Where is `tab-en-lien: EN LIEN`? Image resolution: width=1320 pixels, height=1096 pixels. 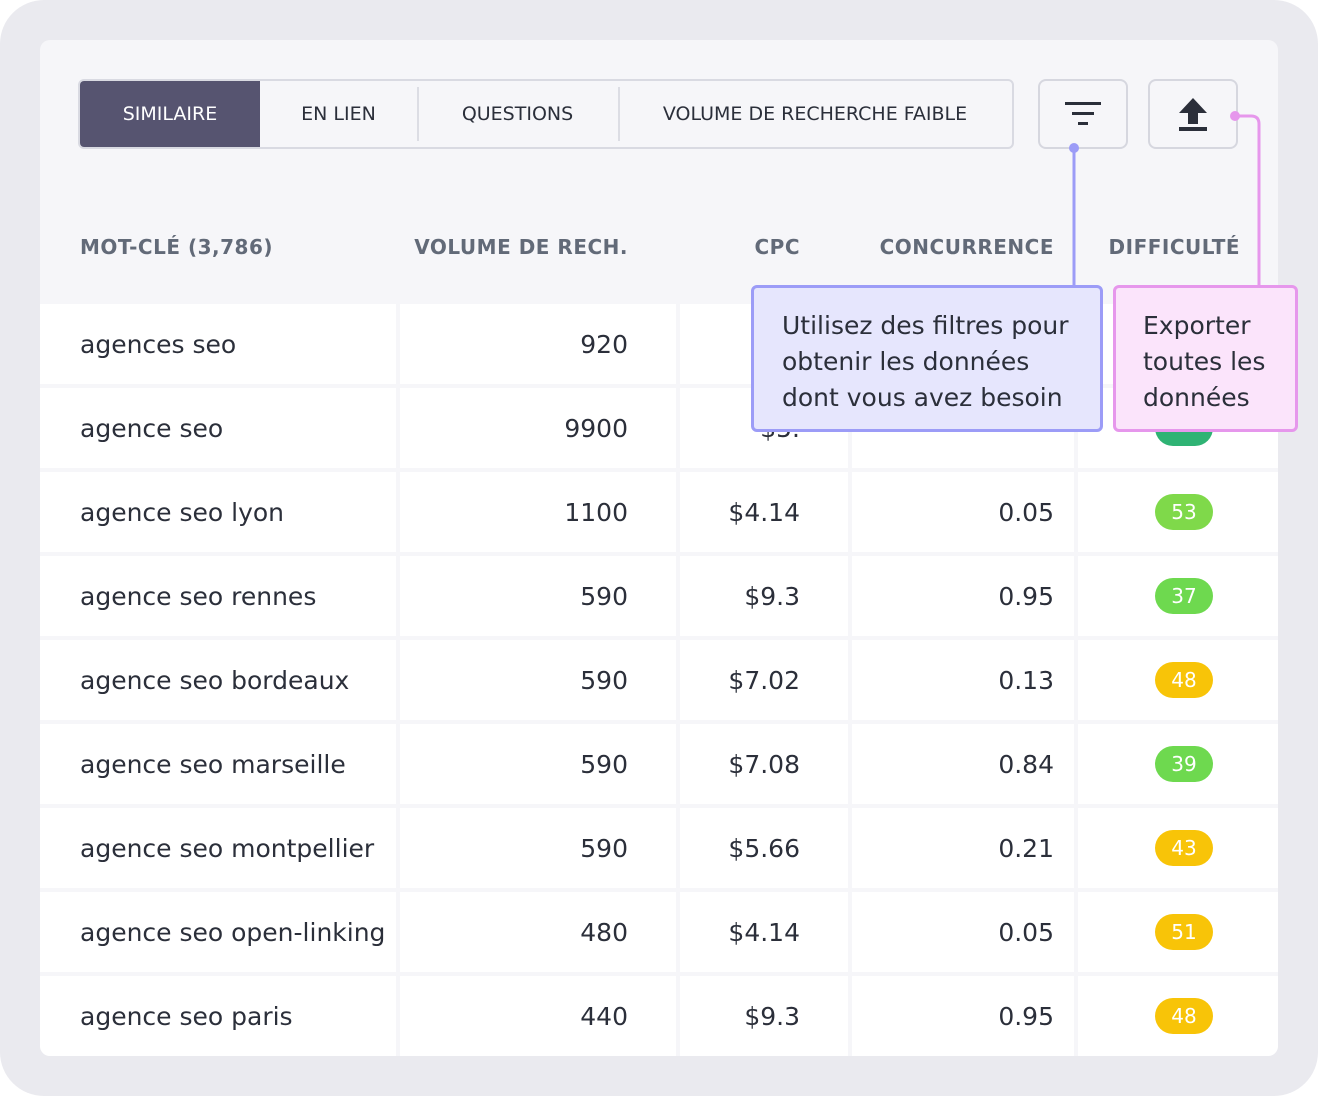
tab-en-lien: EN LIEN is located at coordinates (338, 114).